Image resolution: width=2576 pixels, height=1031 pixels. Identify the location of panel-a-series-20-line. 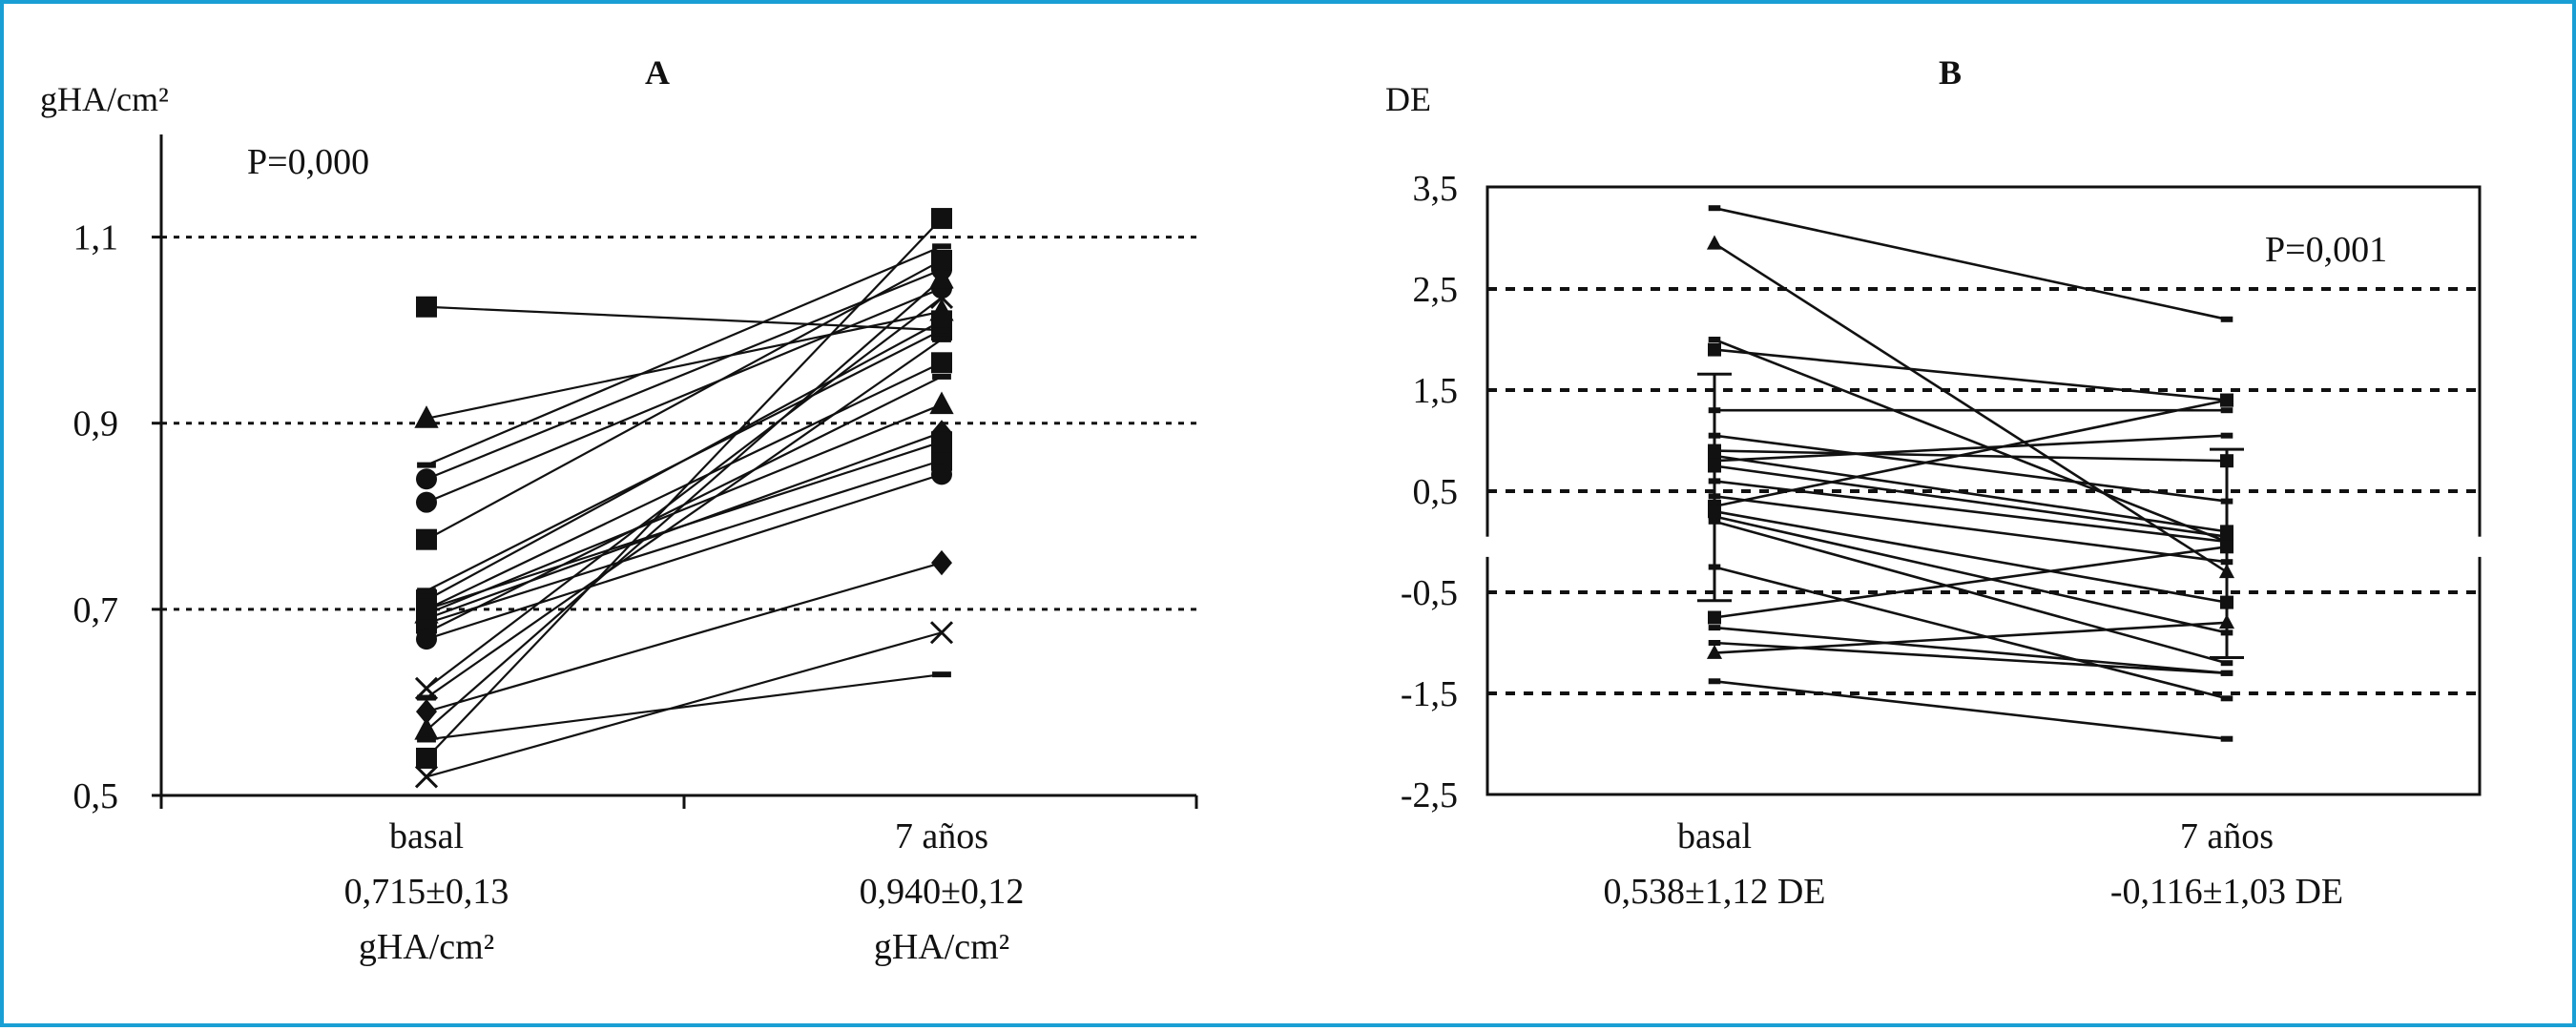
(684, 526).